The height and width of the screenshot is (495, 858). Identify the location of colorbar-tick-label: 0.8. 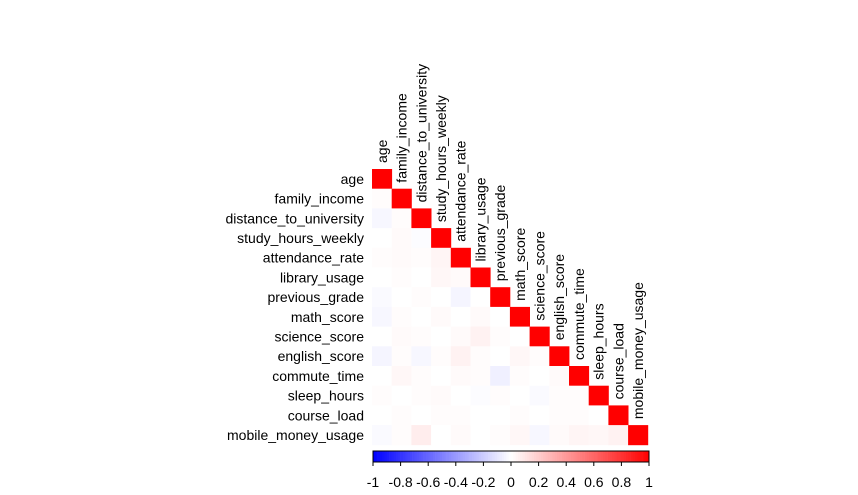
(622, 482).